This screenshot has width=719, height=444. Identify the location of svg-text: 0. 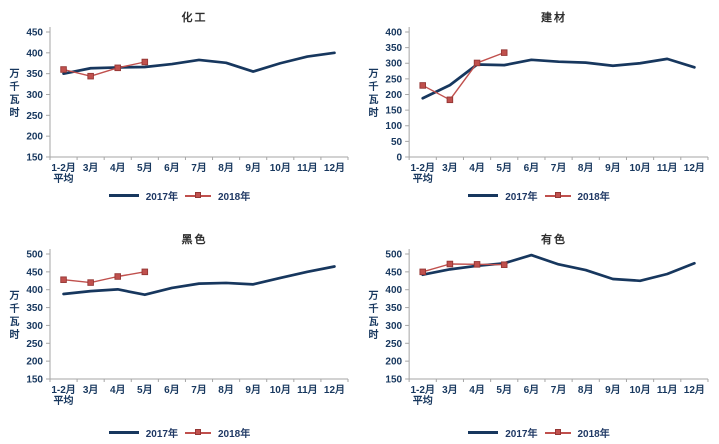
(400, 158).